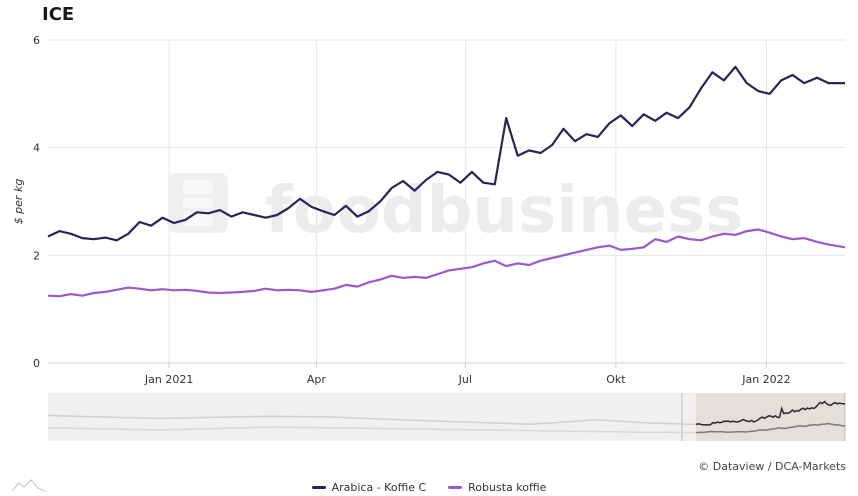  I want to click on legend-swatch-robusta, so click(455, 487).